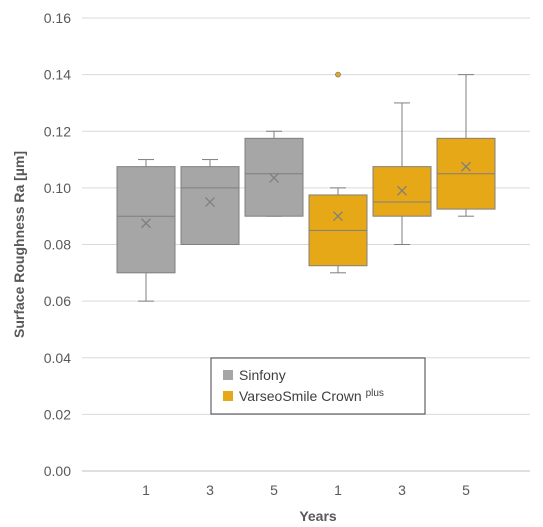  Describe the element at coordinates (57, 301) in the screenshot. I see `y-tick-label: 0.06` at that location.